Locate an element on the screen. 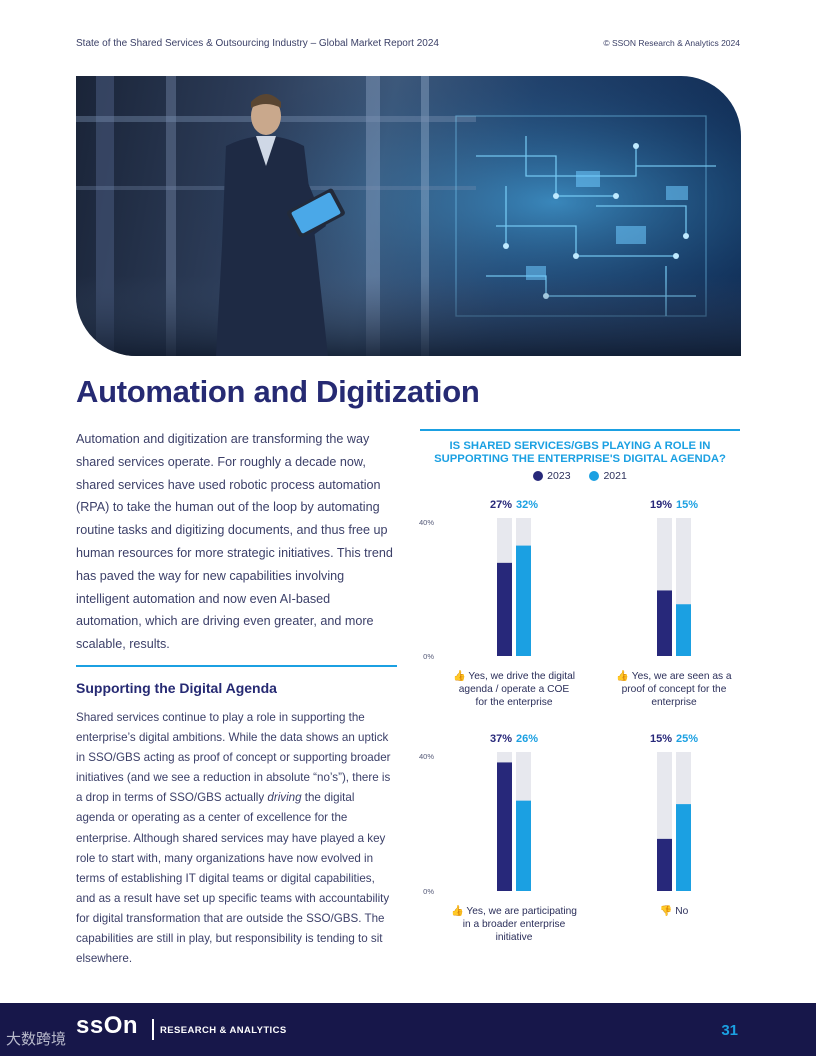 The width and height of the screenshot is (816, 1056). legend-label-2021: 2021 is located at coordinates (615, 476).